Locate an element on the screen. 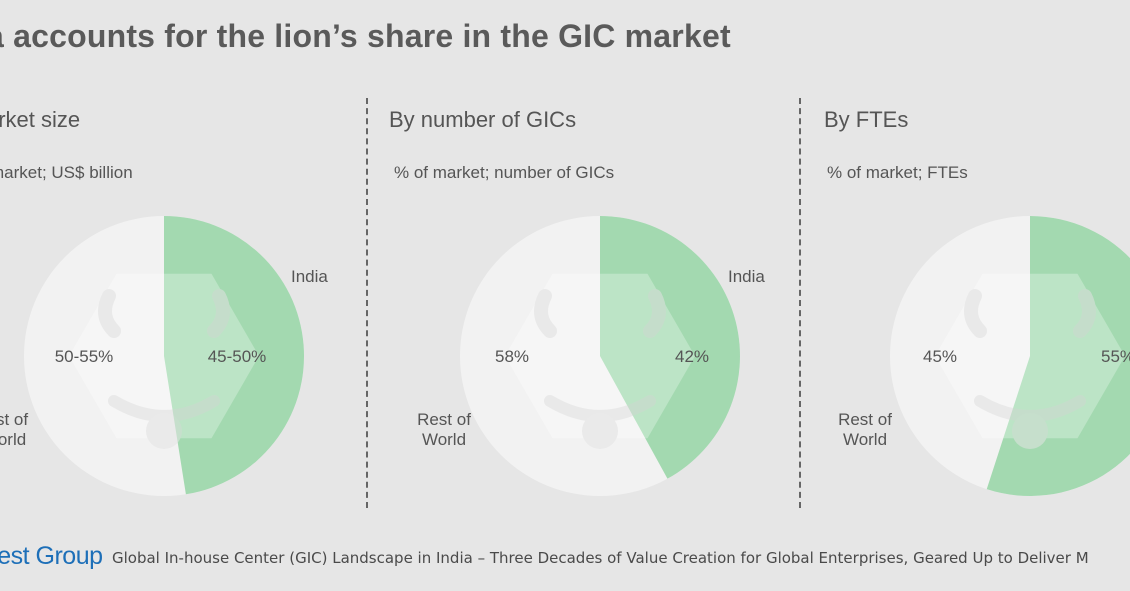 The image size is (1130, 591). panel-title-number-of-gics: By number of GICs is located at coordinates (483, 119).